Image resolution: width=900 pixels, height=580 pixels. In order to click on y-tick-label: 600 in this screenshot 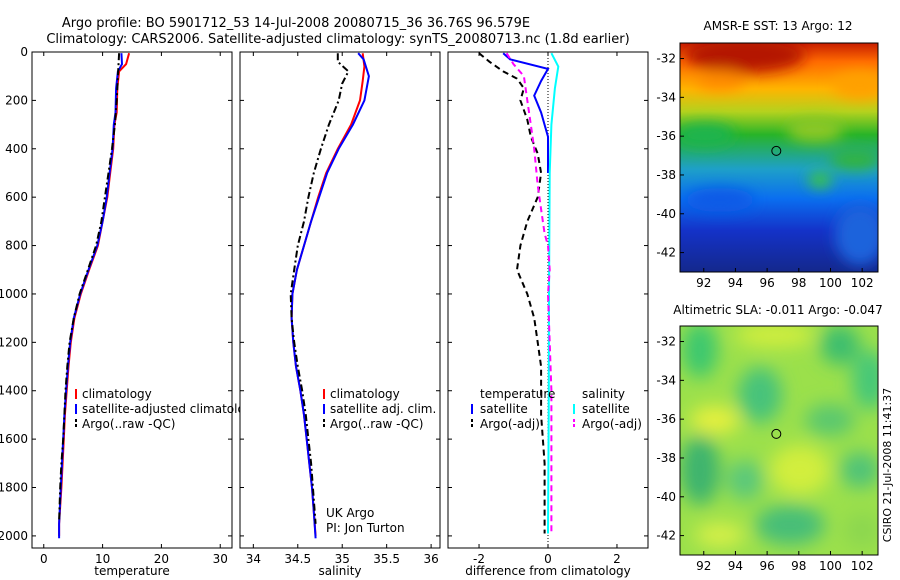, I will do `click(16, 197)`.